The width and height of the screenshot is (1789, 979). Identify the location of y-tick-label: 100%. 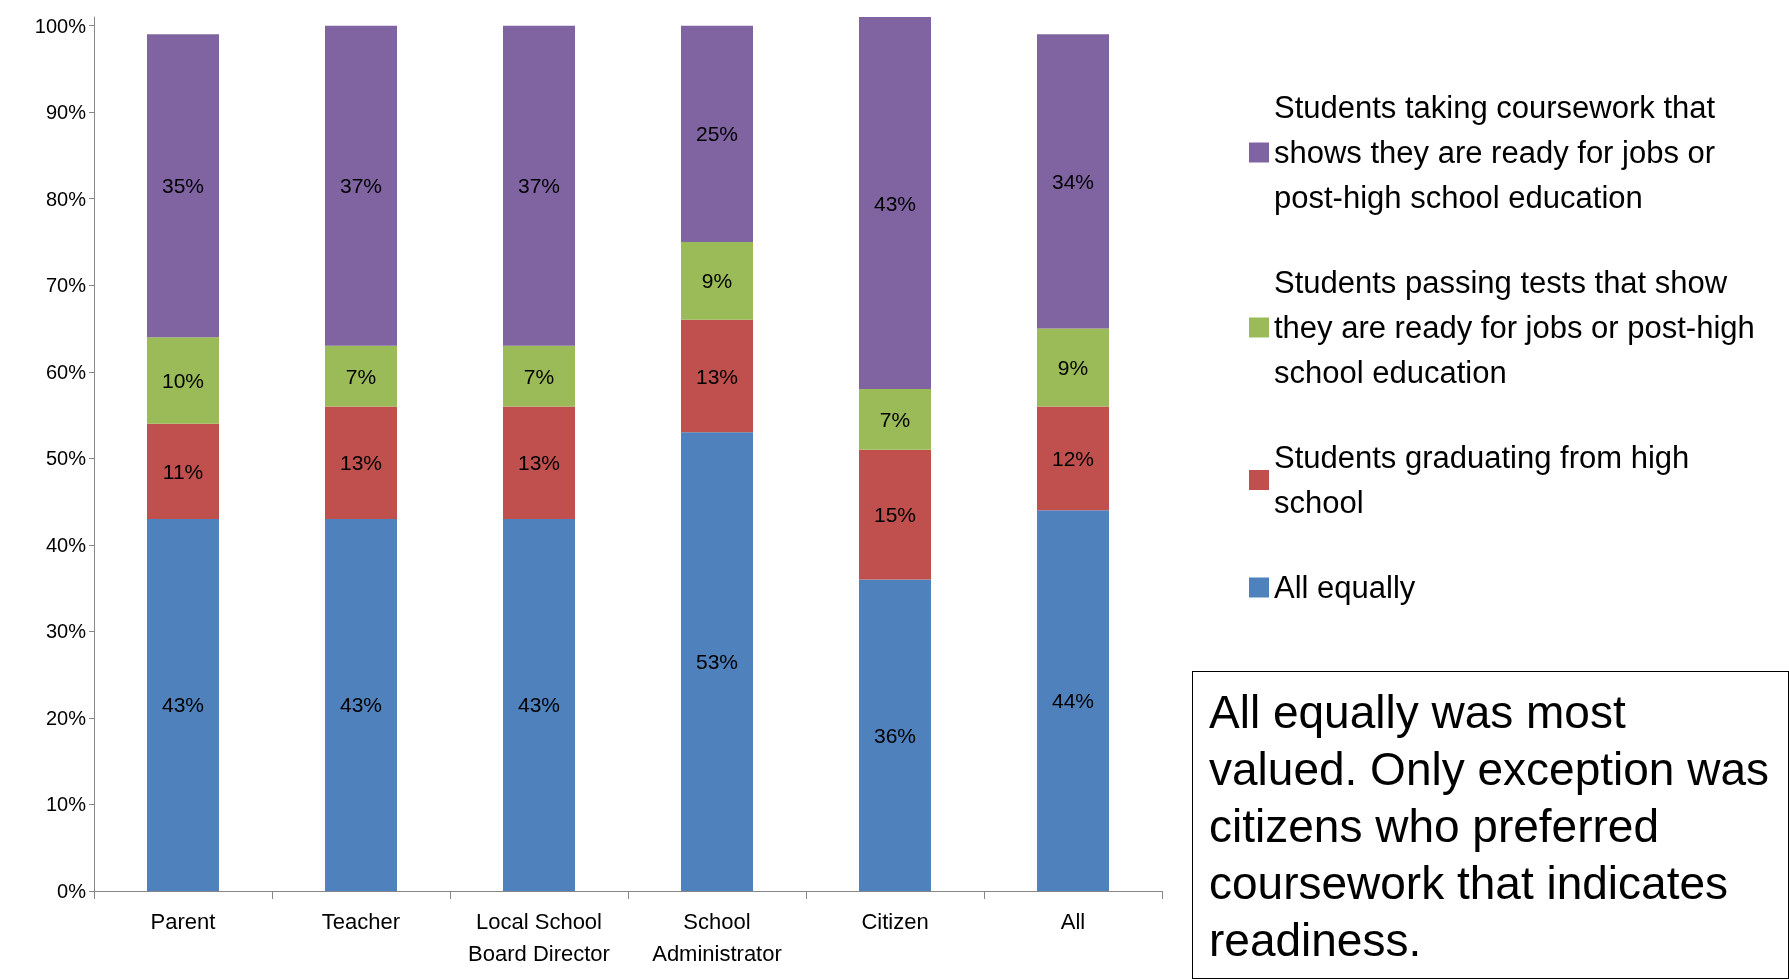
(60, 25).